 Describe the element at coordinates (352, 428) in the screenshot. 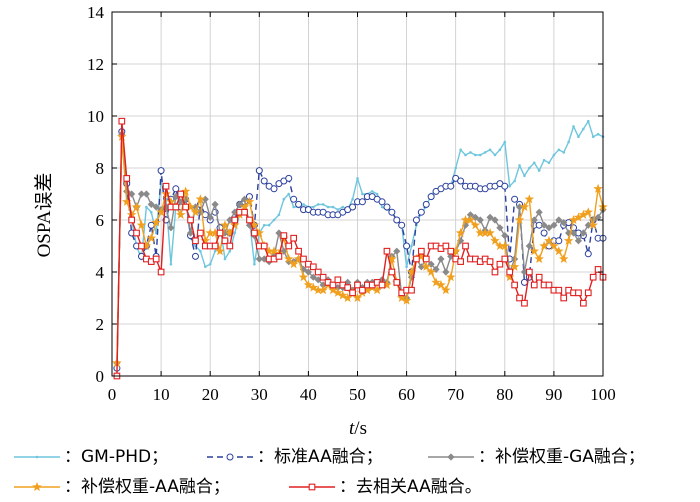

I see `x-axis-label-var: t` at that location.